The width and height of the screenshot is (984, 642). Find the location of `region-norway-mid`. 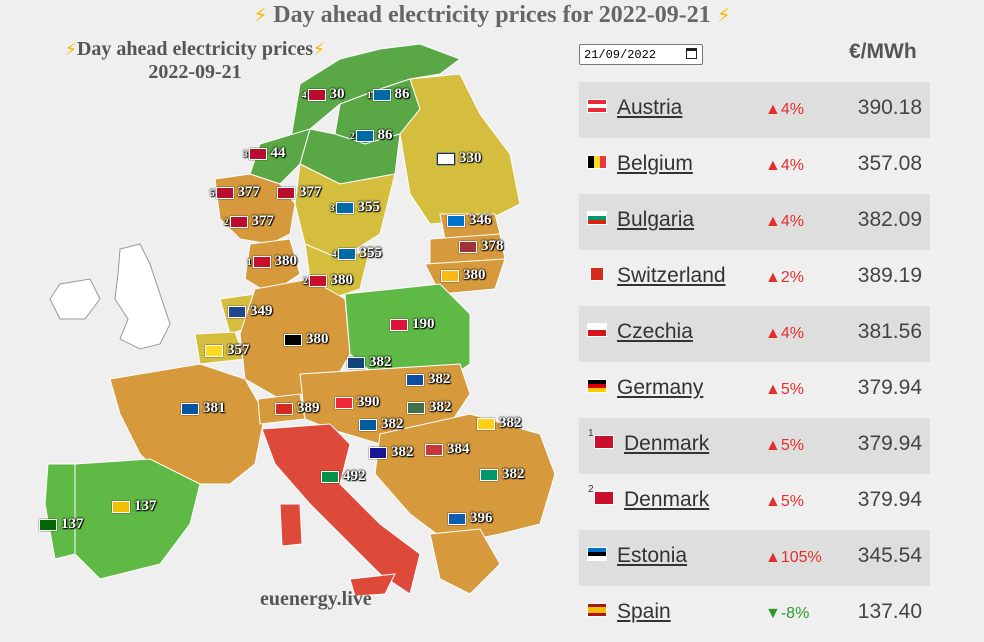

region-norway-mid is located at coordinates (280, 156).